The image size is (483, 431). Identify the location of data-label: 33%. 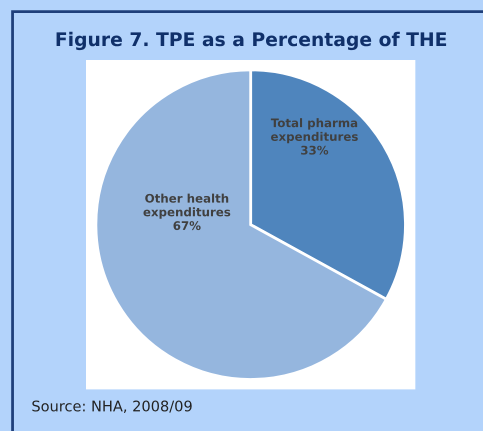
(314, 150).